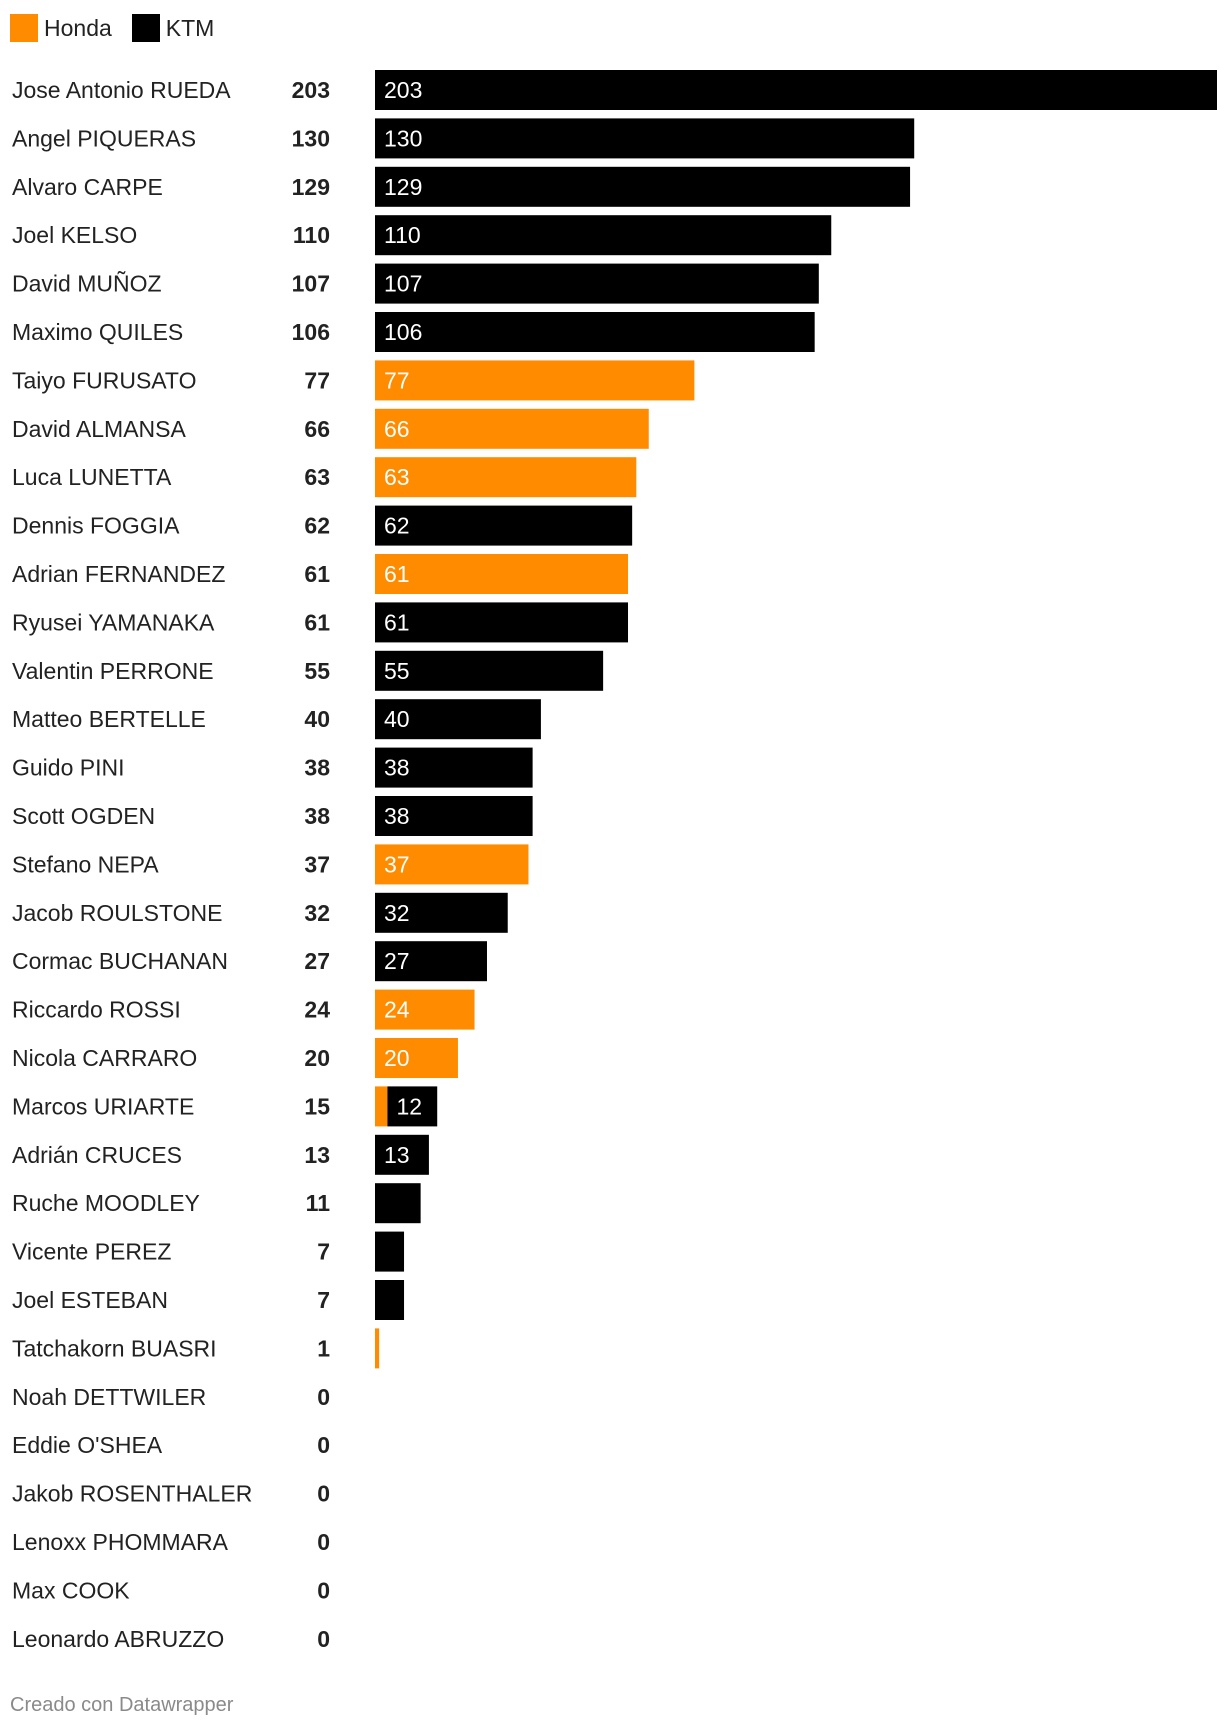  Describe the element at coordinates (317, 719) in the screenshot. I see `total-points-label: 40` at that location.